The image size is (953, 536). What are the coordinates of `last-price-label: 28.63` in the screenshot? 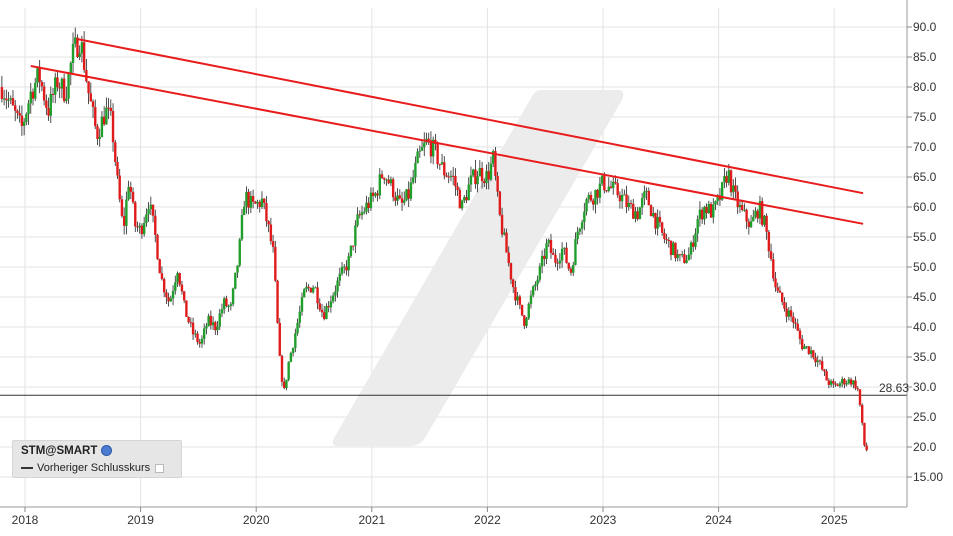 It's located at (894, 388).